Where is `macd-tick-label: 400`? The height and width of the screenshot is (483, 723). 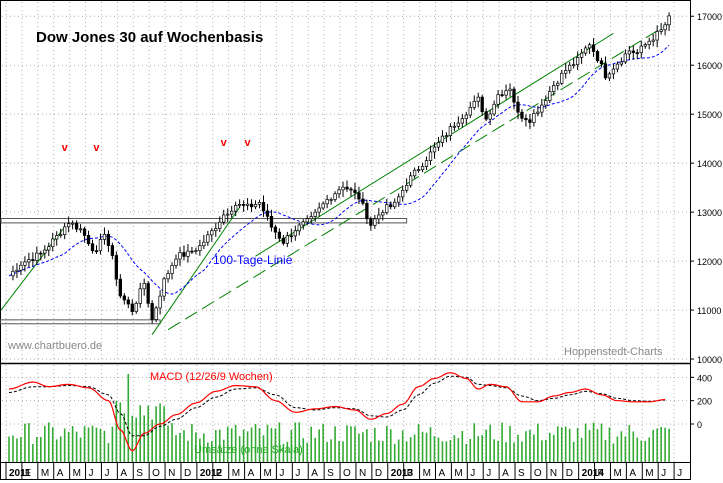 macd-tick-label: 400 is located at coordinates (704, 378).